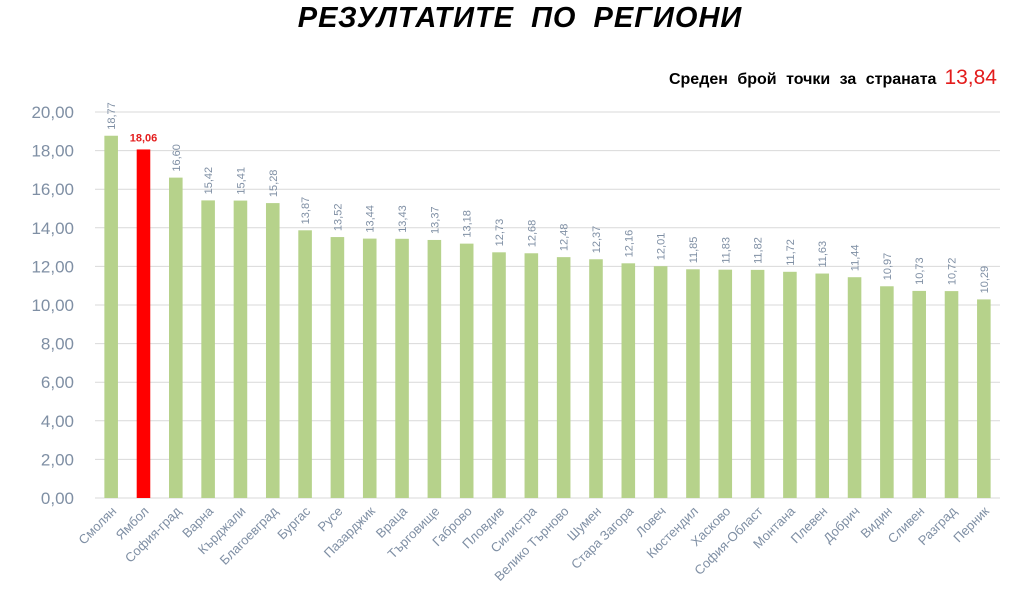 Image resolution: width=1033 pixels, height=614 pixels. What do you see at coordinates (888, 267) in the screenshot?
I see `value-label-25: 10,97` at bounding box center [888, 267].